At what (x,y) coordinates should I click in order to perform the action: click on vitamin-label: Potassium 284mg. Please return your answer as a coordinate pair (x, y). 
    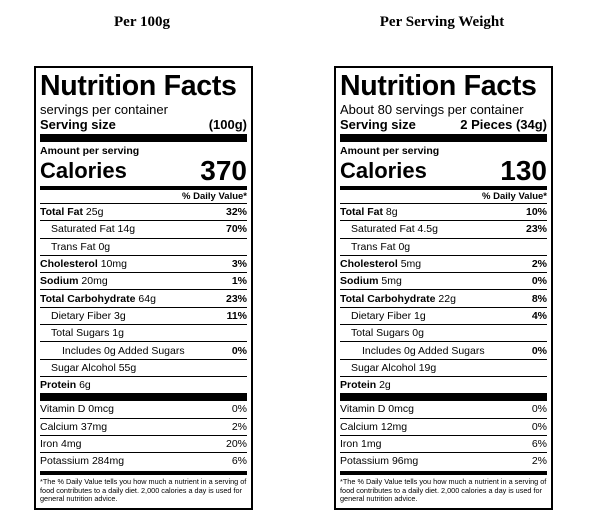
    Looking at the image, I should click on (82, 461).